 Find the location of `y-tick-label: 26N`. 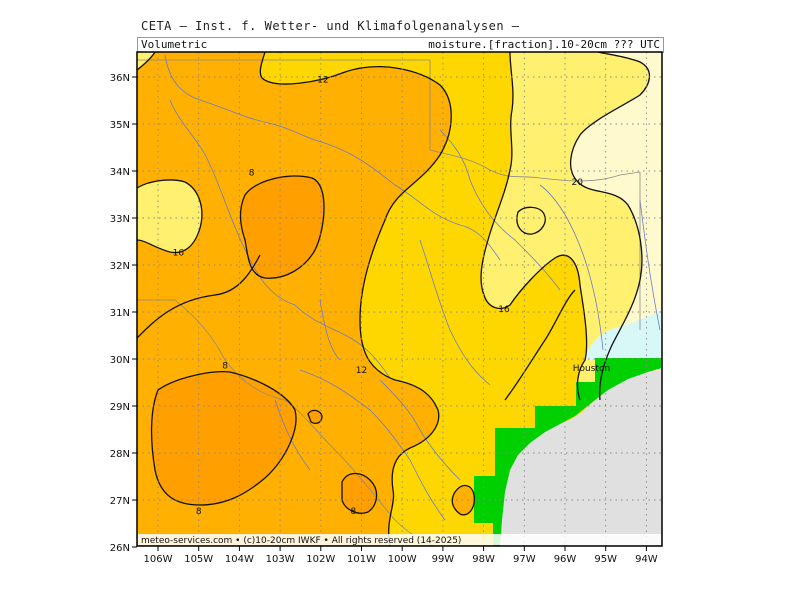

y-tick-label: 26N is located at coordinates (120, 548).